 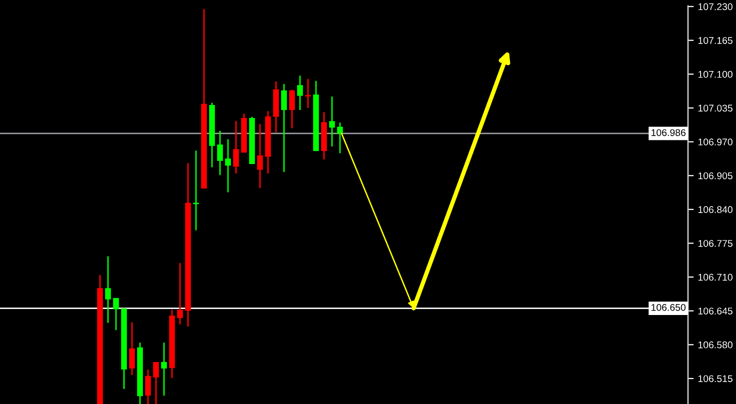 What do you see at coordinates (715, 108) in the screenshot?
I see `y-tick-label: 107.035` at bounding box center [715, 108].